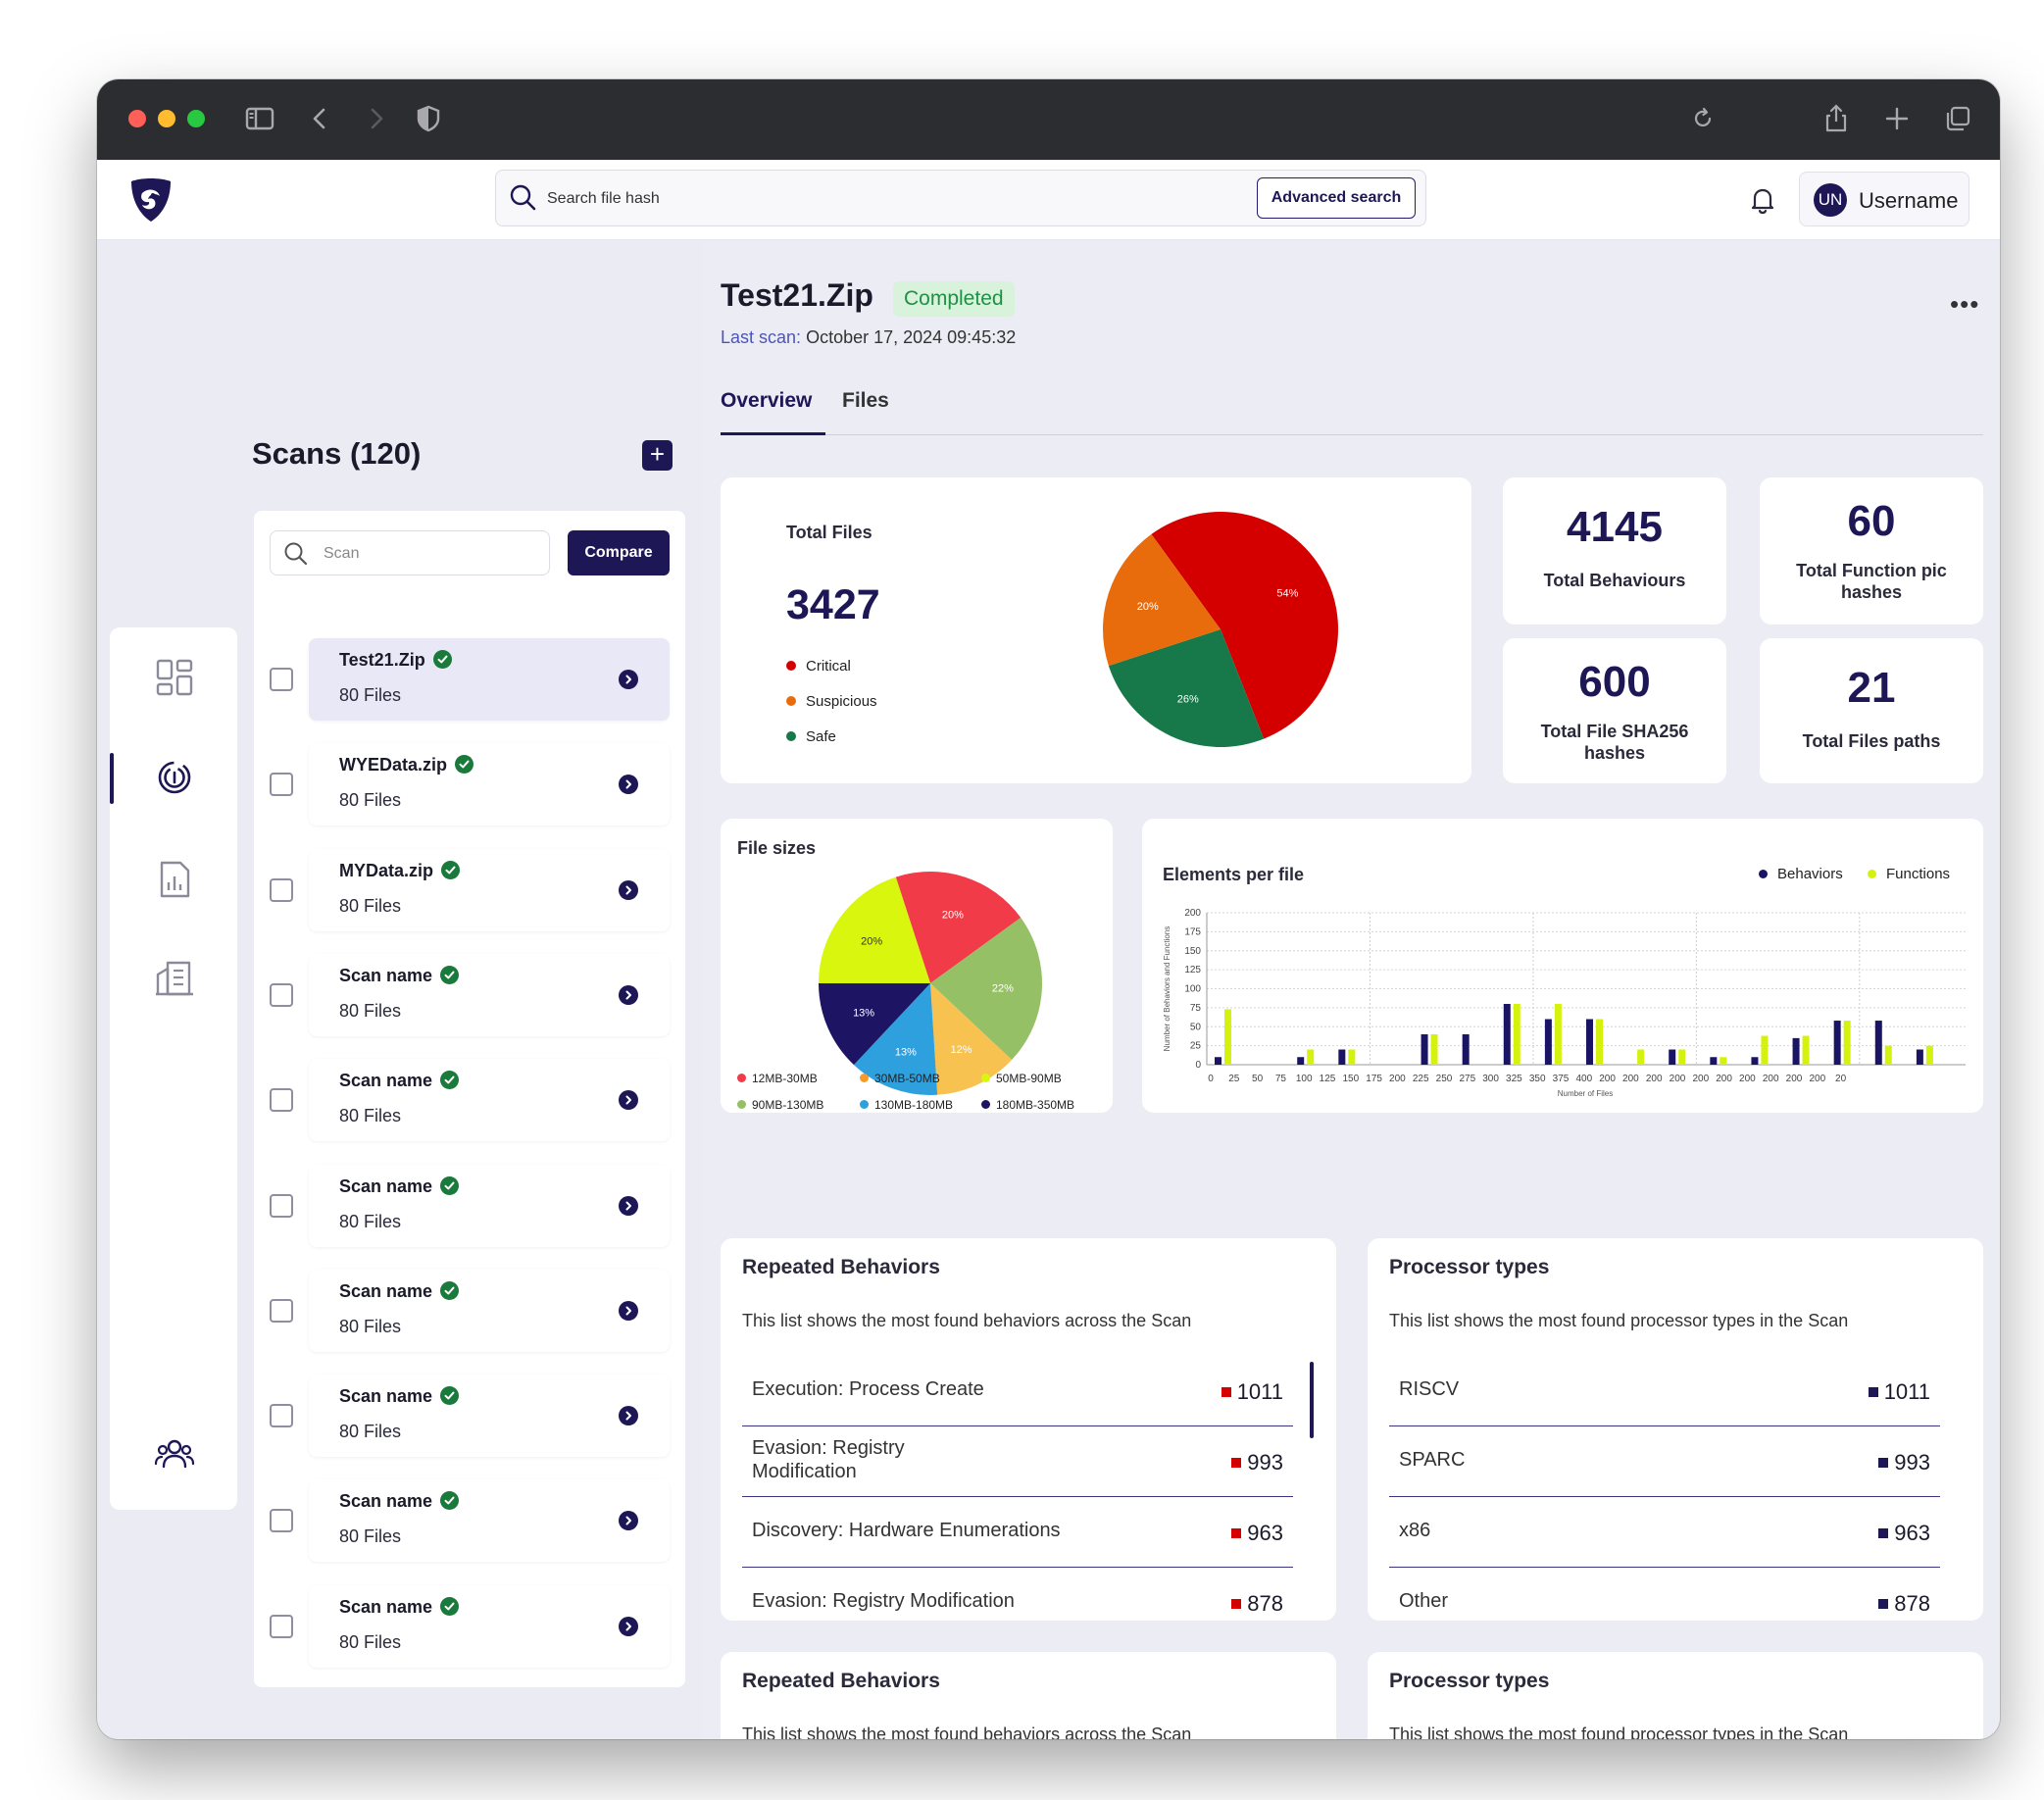 The image size is (2044, 1800). I want to click on scan-list-item: Test21.Zip 80 Files, so click(471, 679).